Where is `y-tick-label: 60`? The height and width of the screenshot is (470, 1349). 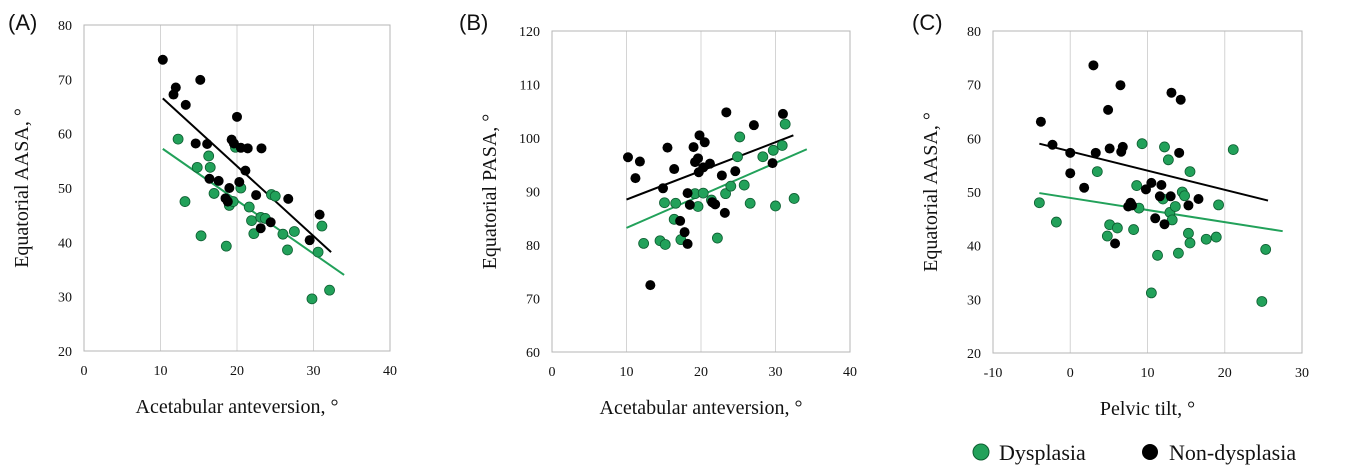 y-tick-label: 60 is located at coordinates (65, 135).